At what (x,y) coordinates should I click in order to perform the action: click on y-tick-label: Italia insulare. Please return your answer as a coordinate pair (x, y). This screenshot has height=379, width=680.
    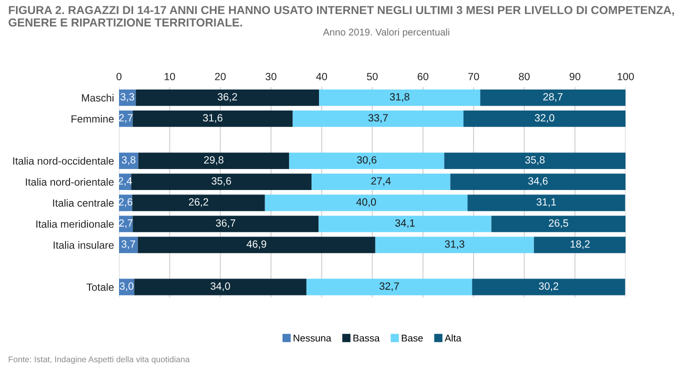
    Looking at the image, I should click on (84, 245).